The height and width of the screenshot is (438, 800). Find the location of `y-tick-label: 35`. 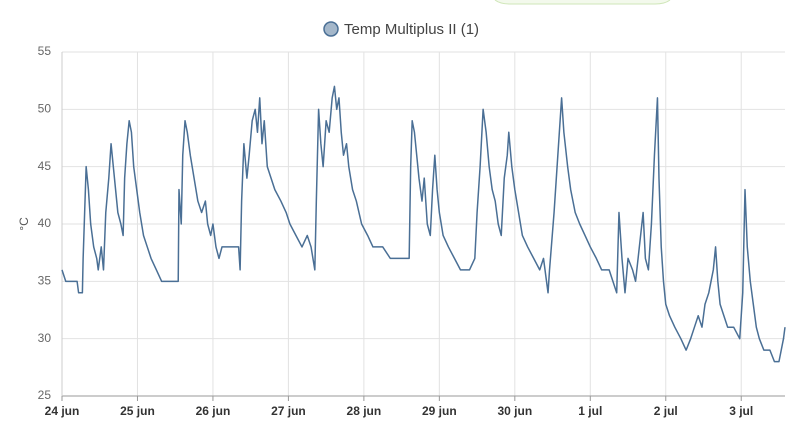

y-tick-label: 35 is located at coordinates (45, 281).